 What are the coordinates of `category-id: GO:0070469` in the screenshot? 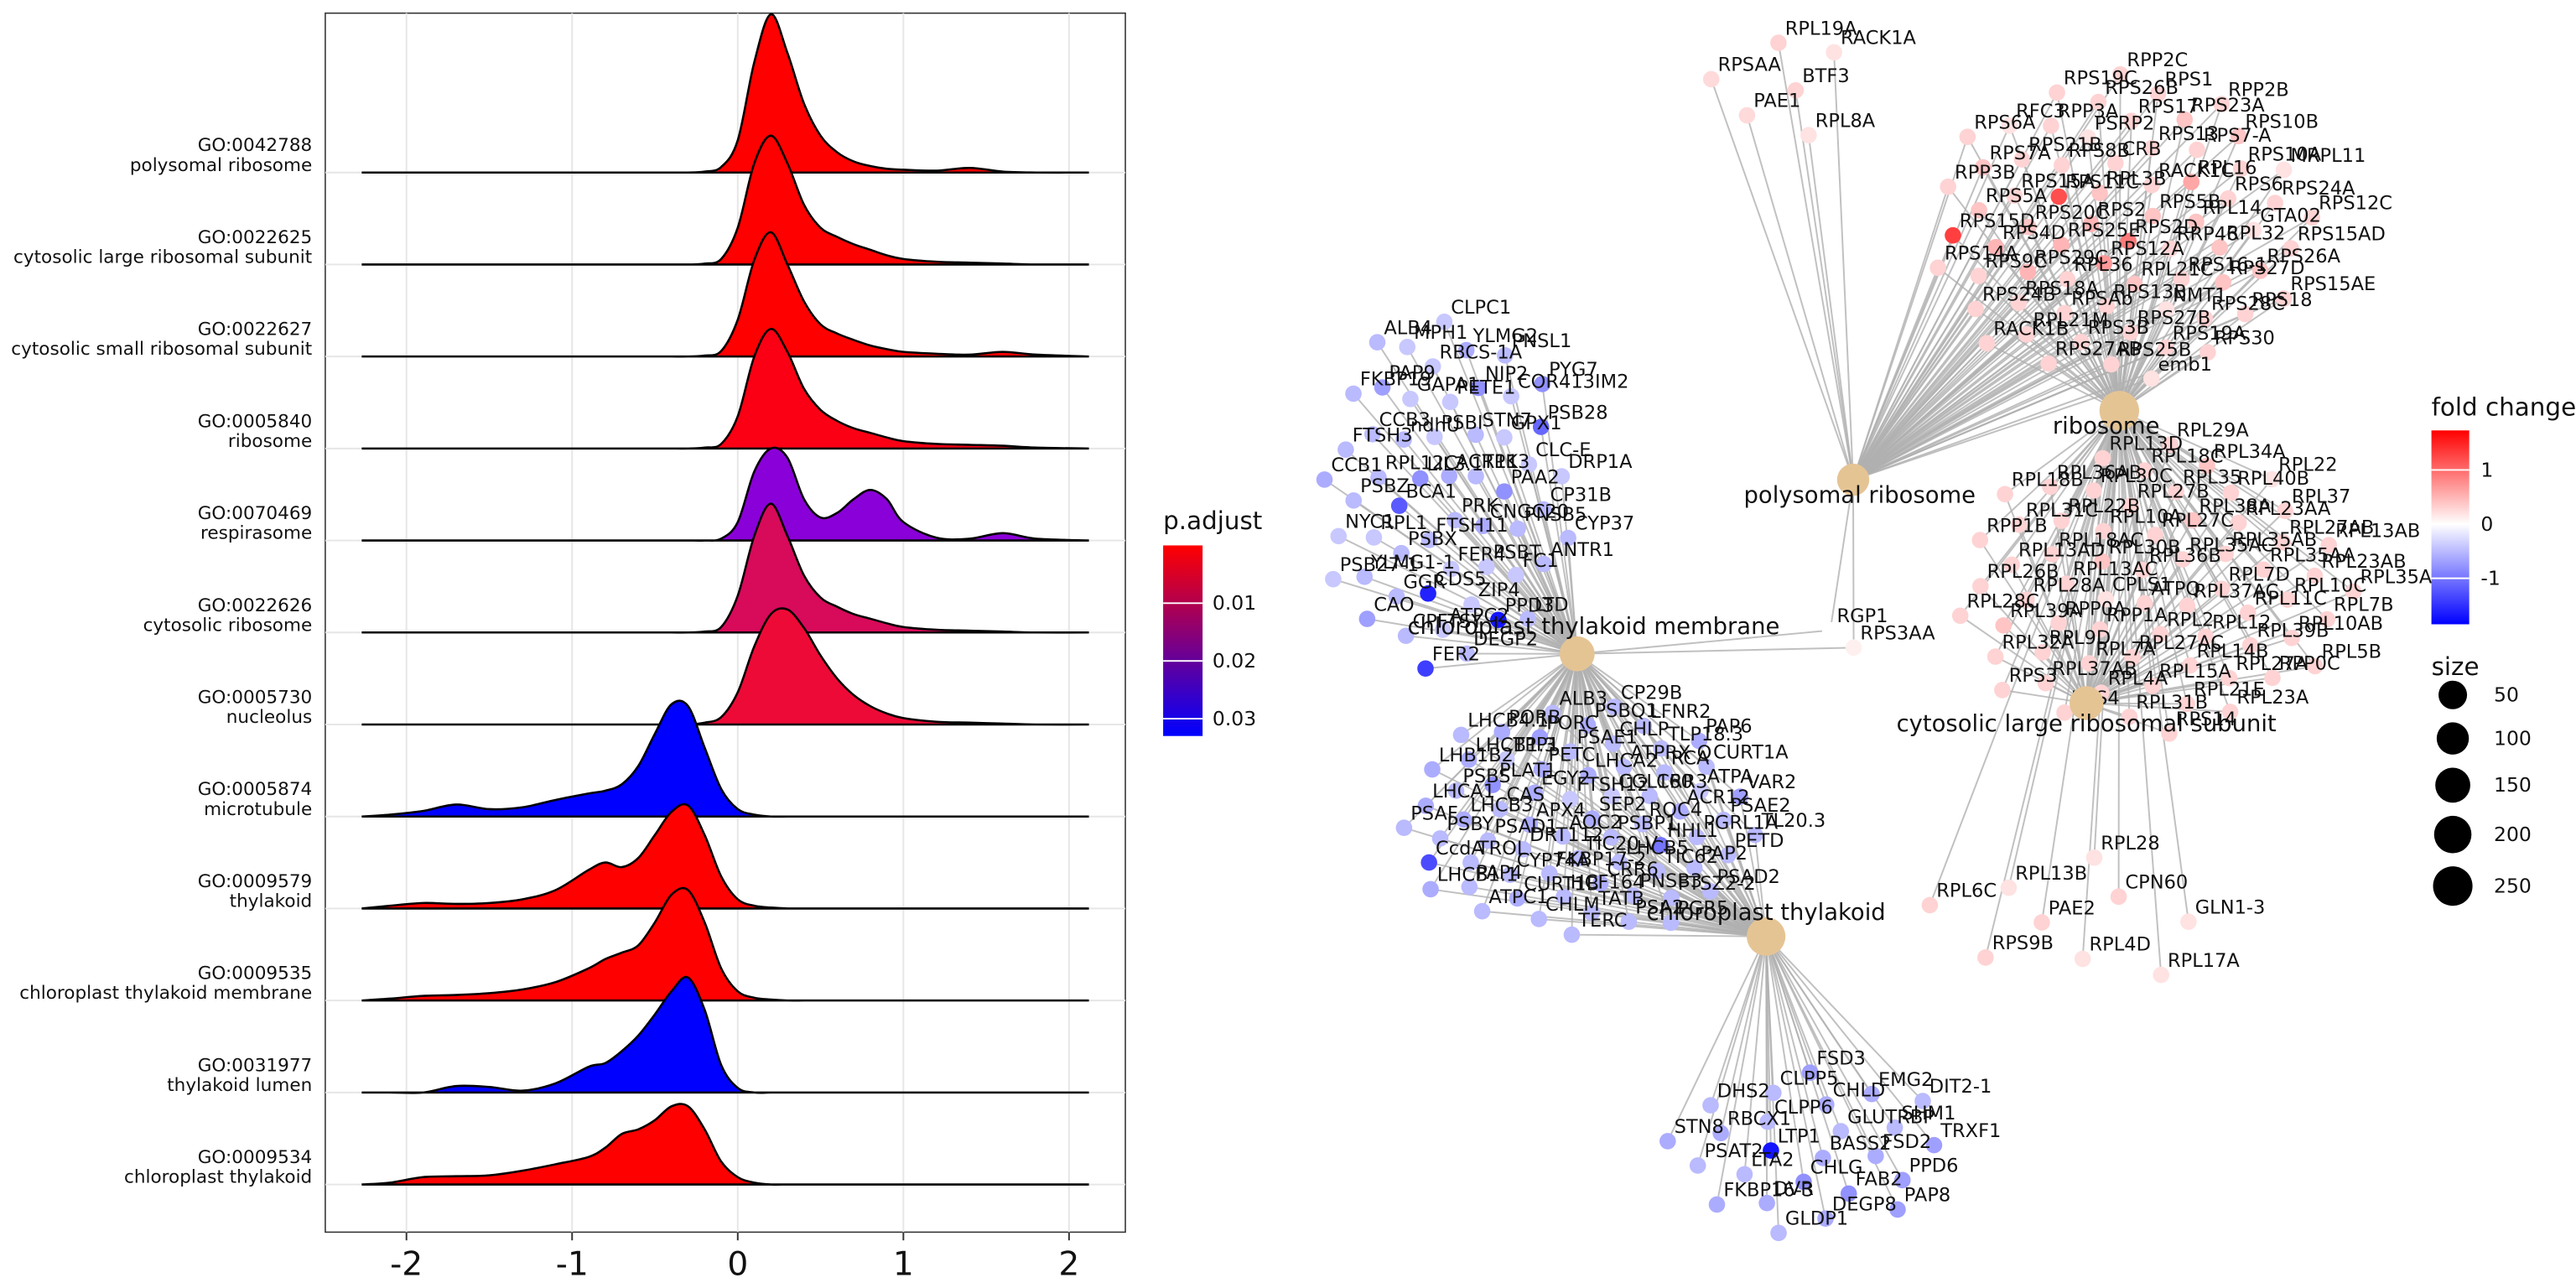 It's located at (255, 513).